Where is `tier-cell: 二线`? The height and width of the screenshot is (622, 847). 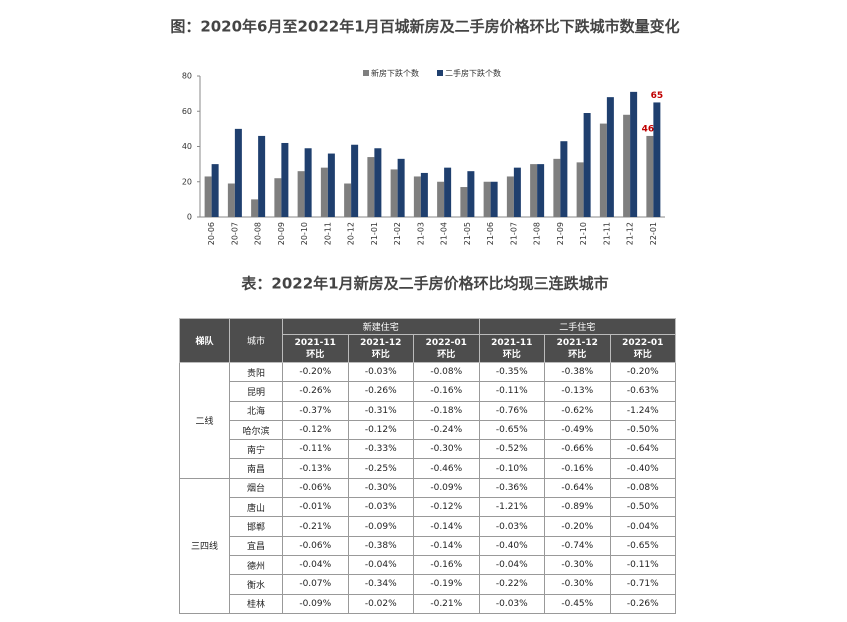
tier-cell: 二线 is located at coordinates (204, 420).